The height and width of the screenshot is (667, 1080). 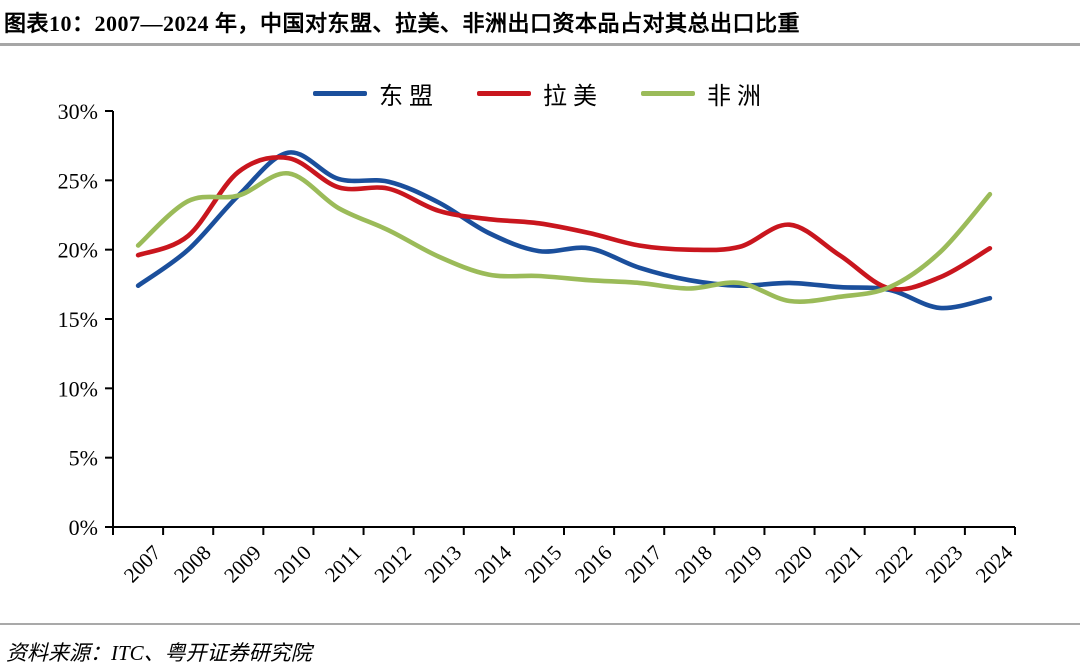 What do you see at coordinates (78, 111) in the screenshot?
I see `y-axis-label: 30%` at bounding box center [78, 111].